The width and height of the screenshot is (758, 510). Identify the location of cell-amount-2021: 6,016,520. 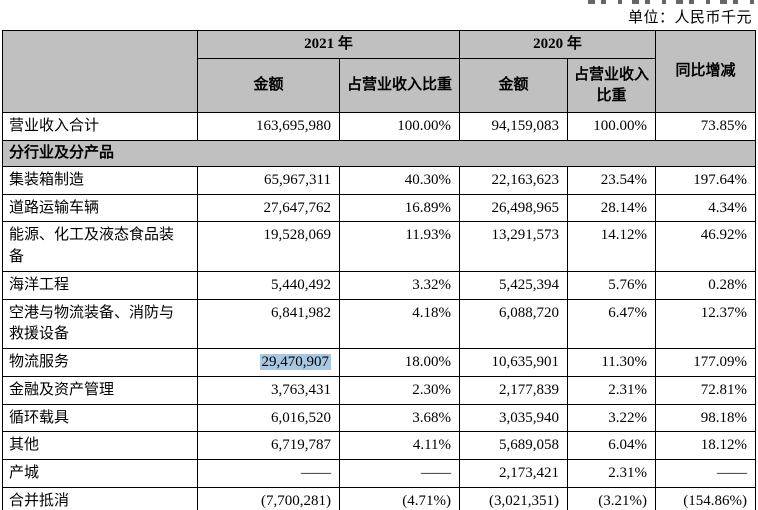
(268, 418).